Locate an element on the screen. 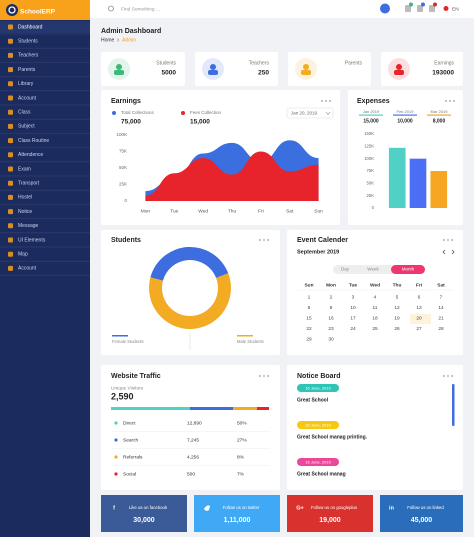  weekday: Tue is located at coordinates (353, 285).